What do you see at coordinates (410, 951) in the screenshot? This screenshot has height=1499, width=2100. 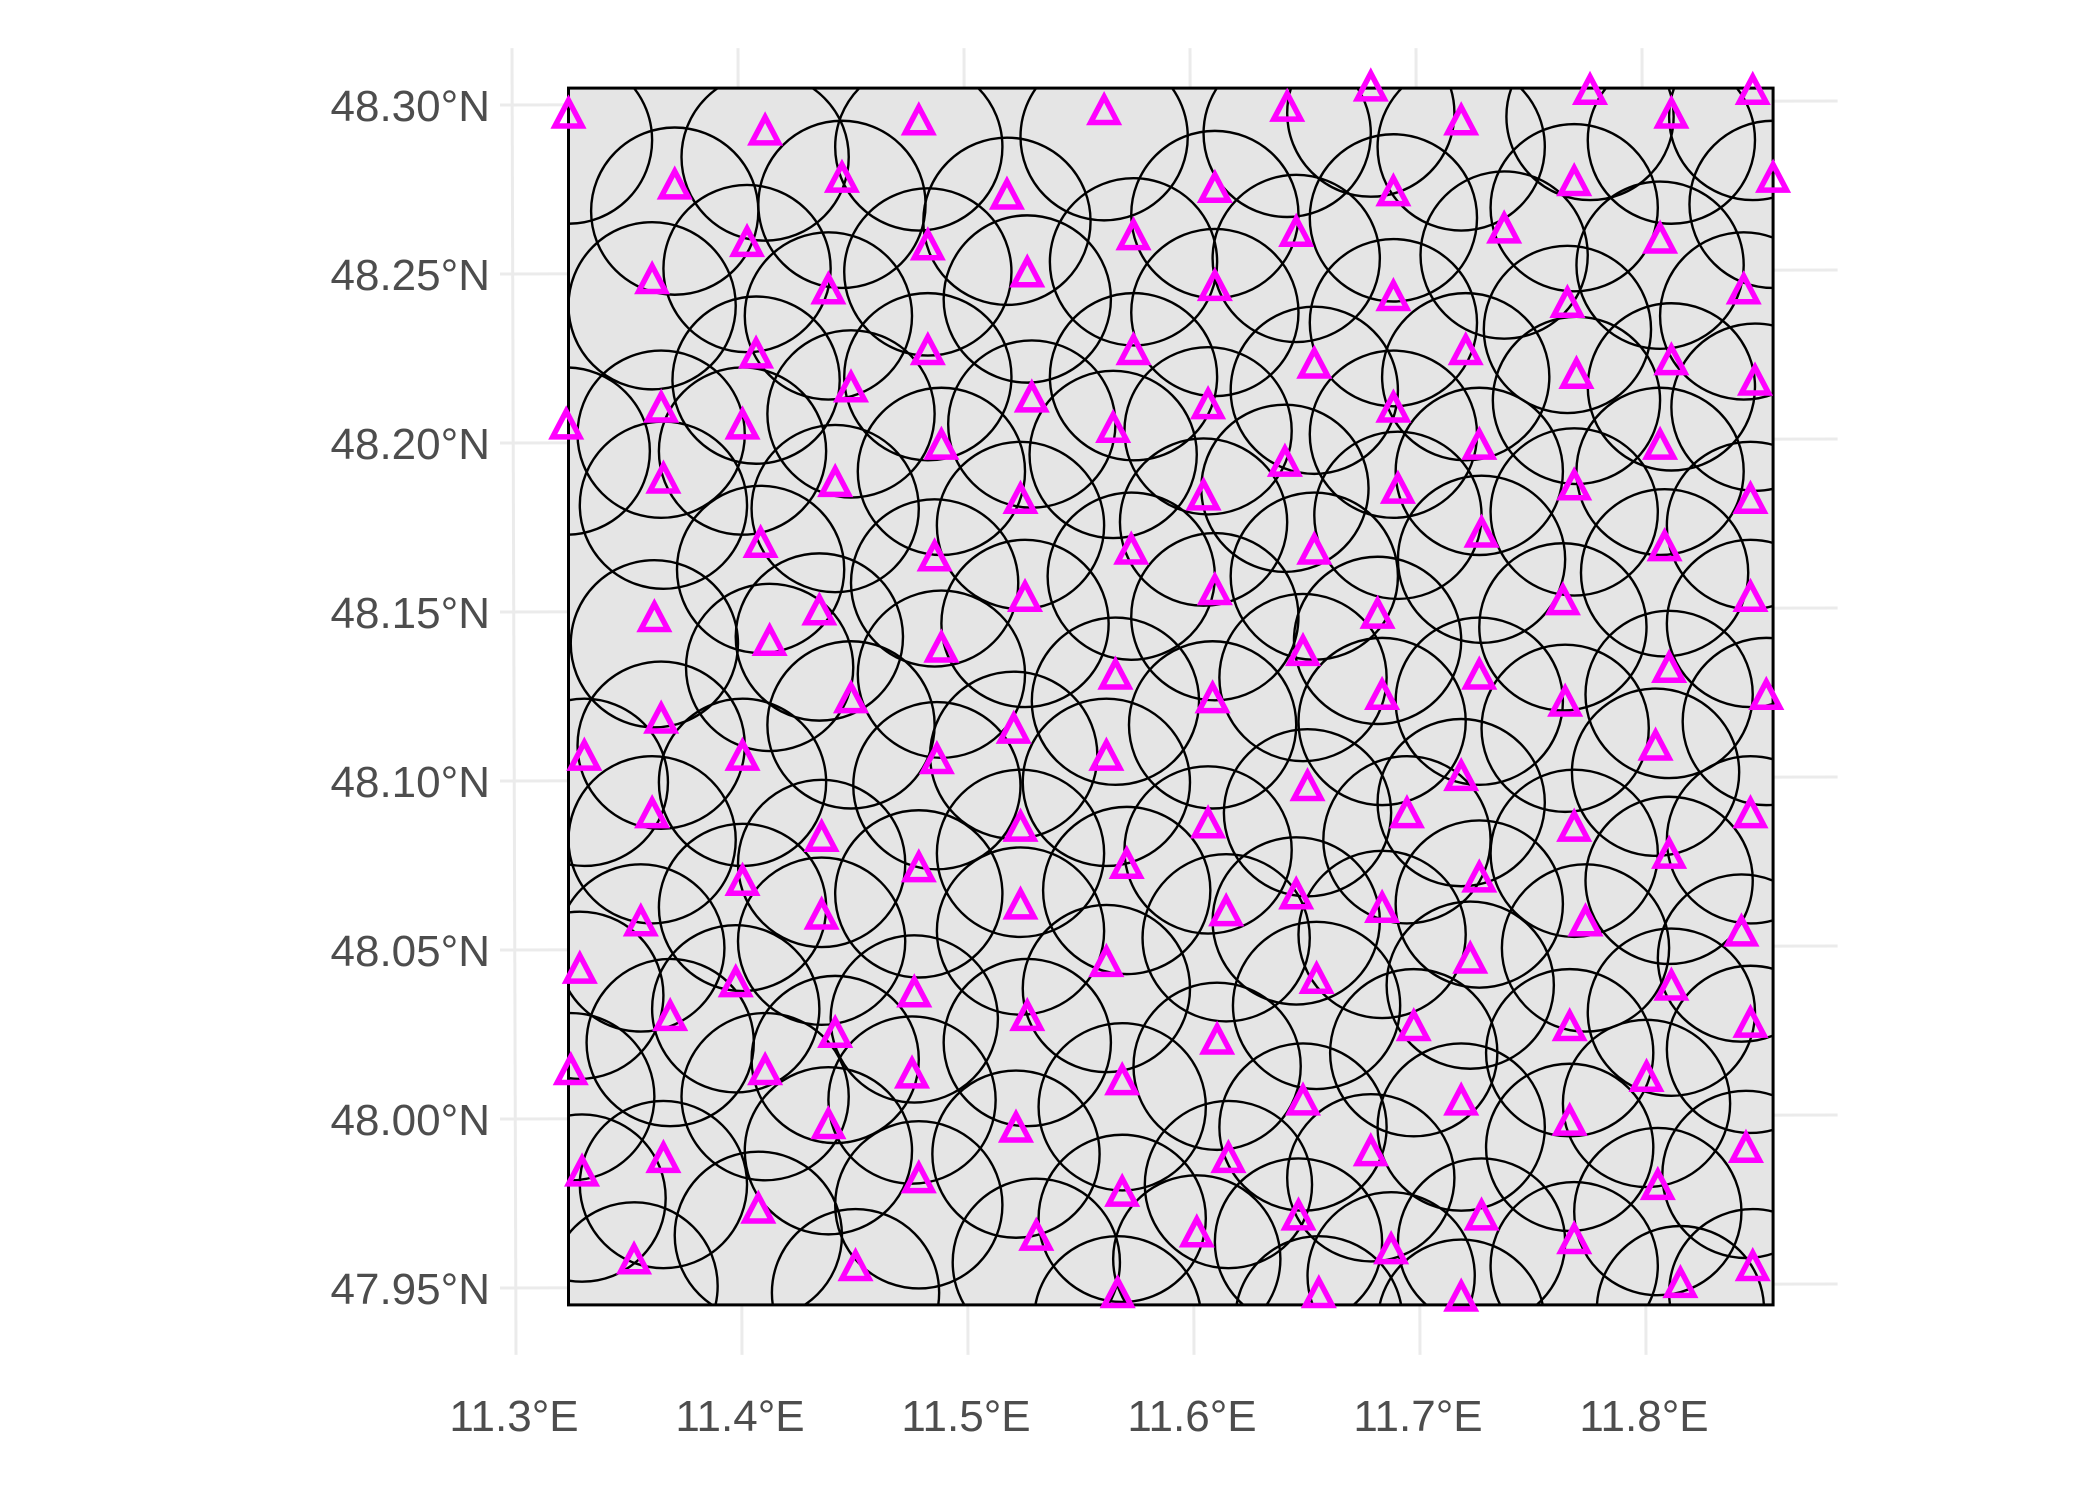 I see `y-tick-label: 48.05°N` at bounding box center [410, 951].